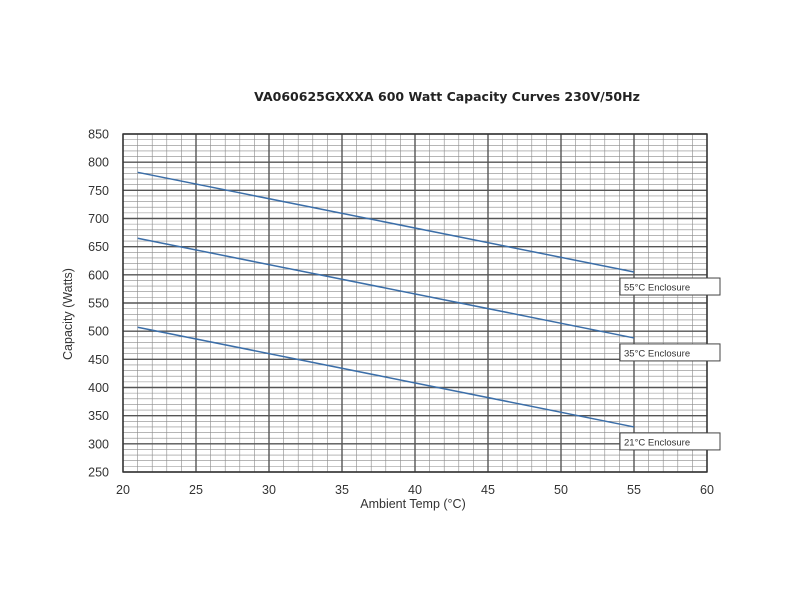 The width and height of the screenshot is (800, 600). What do you see at coordinates (98, 191) in the screenshot?
I see `y-tick-label: 750` at bounding box center [98, 191].